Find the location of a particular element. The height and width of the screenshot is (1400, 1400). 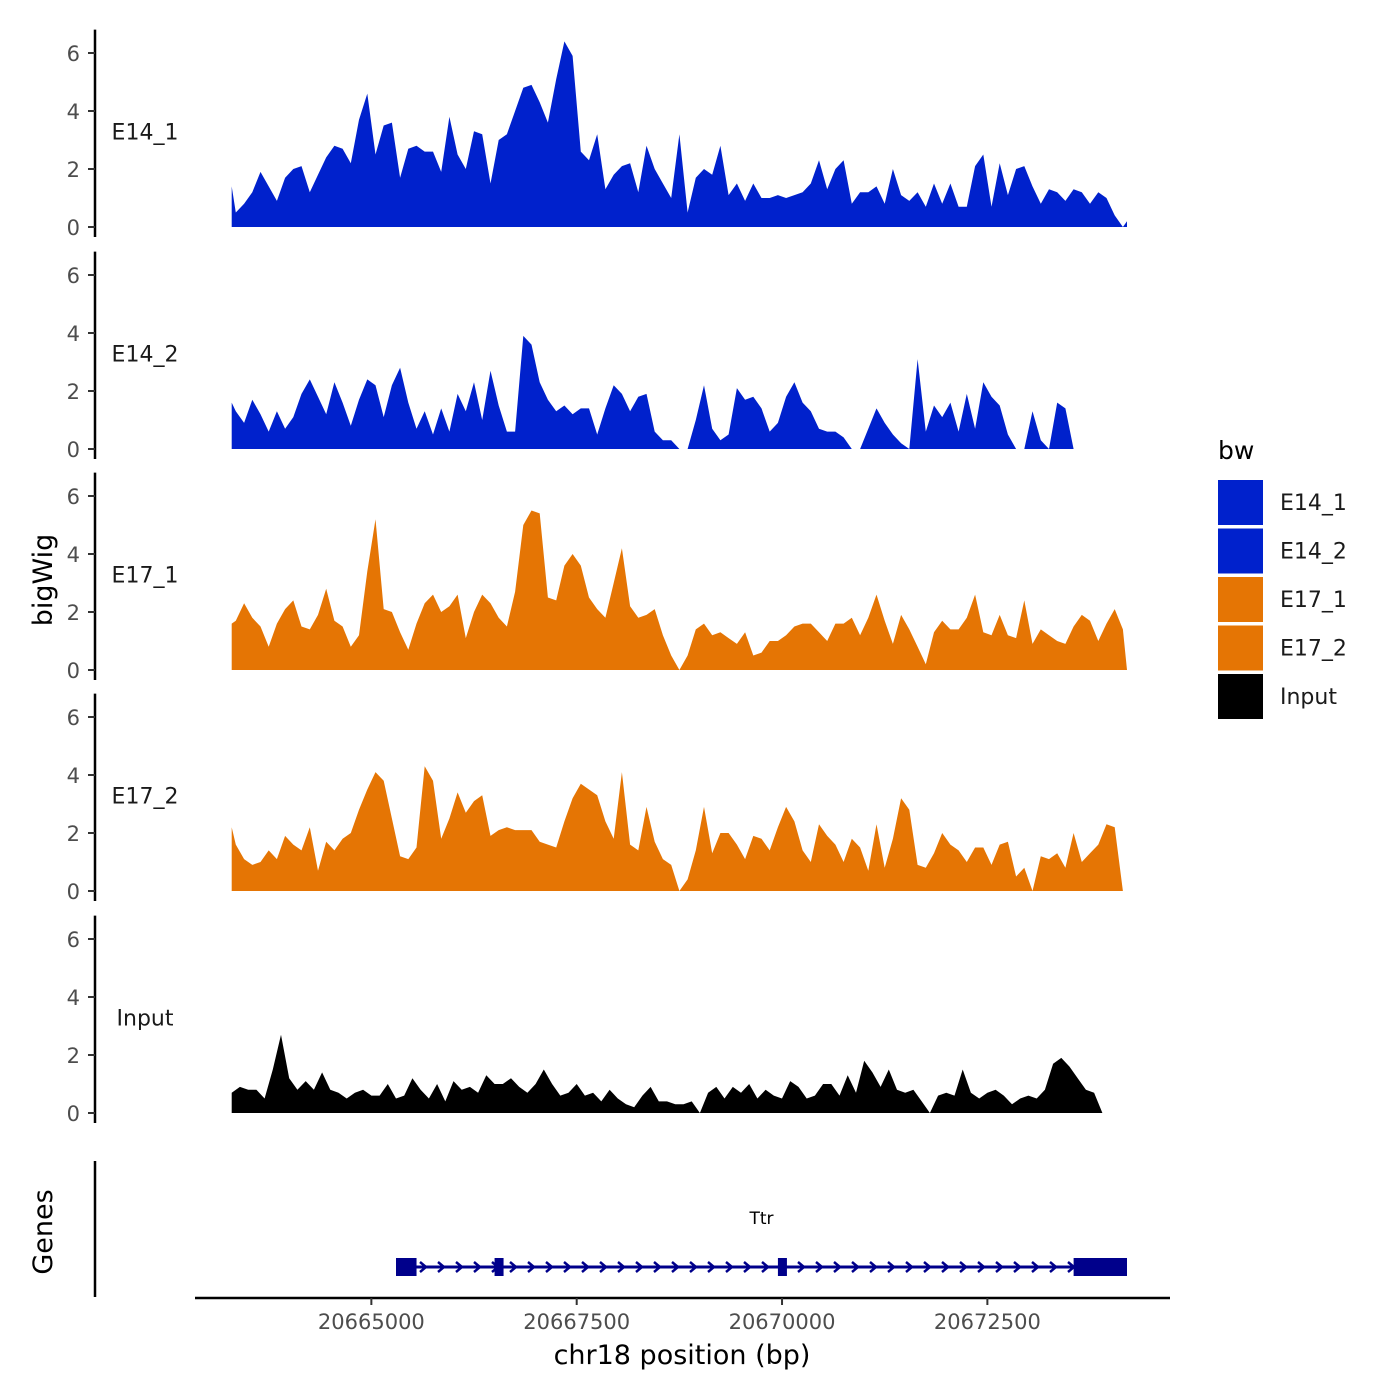

x-axis: 20665000 20667500 20670000 20672500 is located at coordinates (682, 1315).